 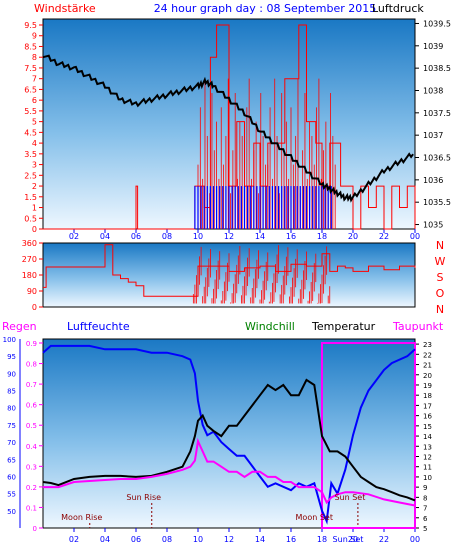 I want to click on wind-tick-label: 6, so click(x=34, y=100).